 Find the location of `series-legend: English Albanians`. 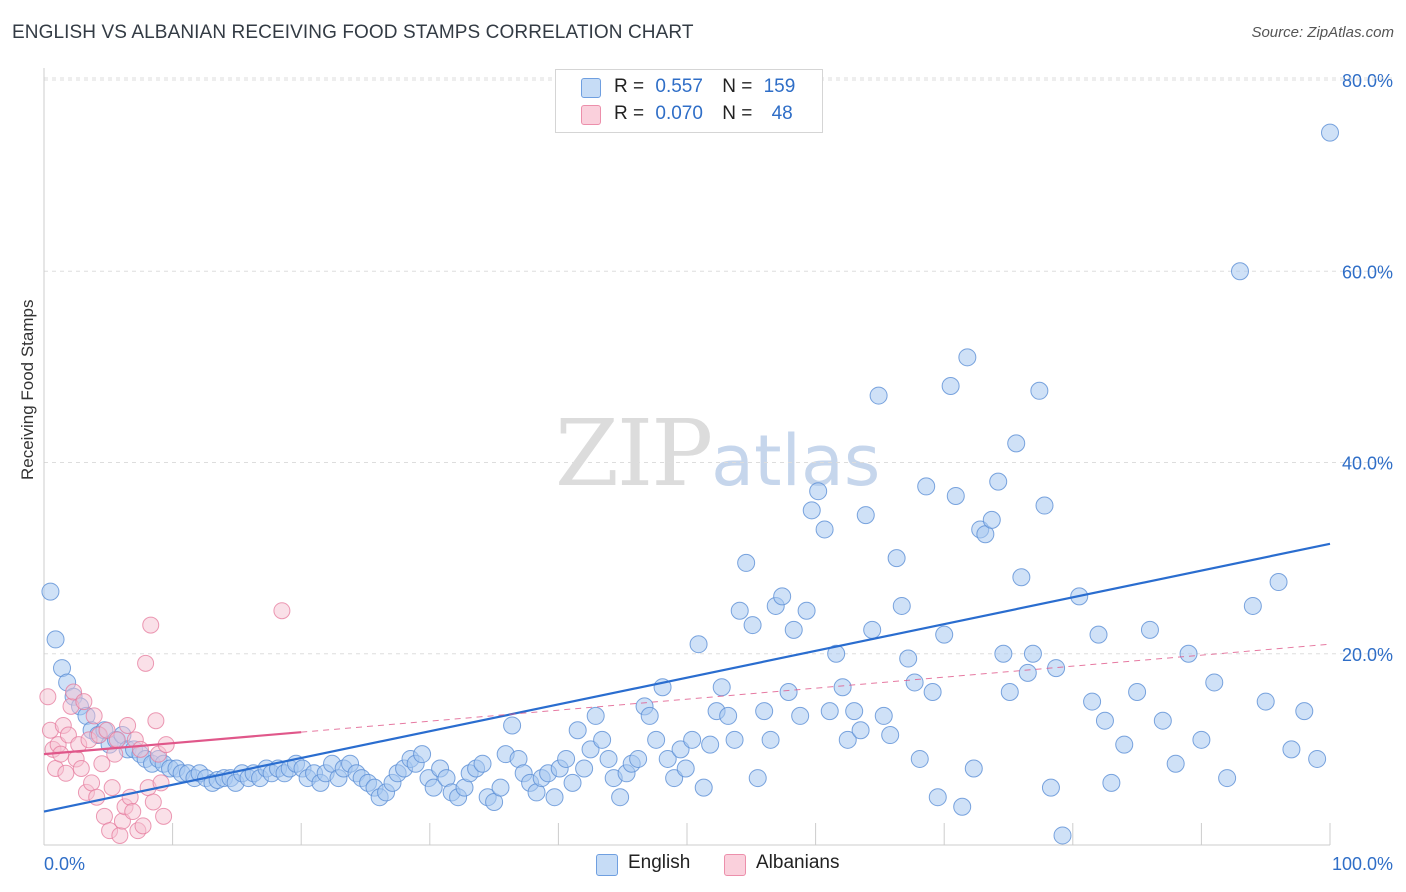

series-legend: English Albanians is located at coordinates (703, 866).